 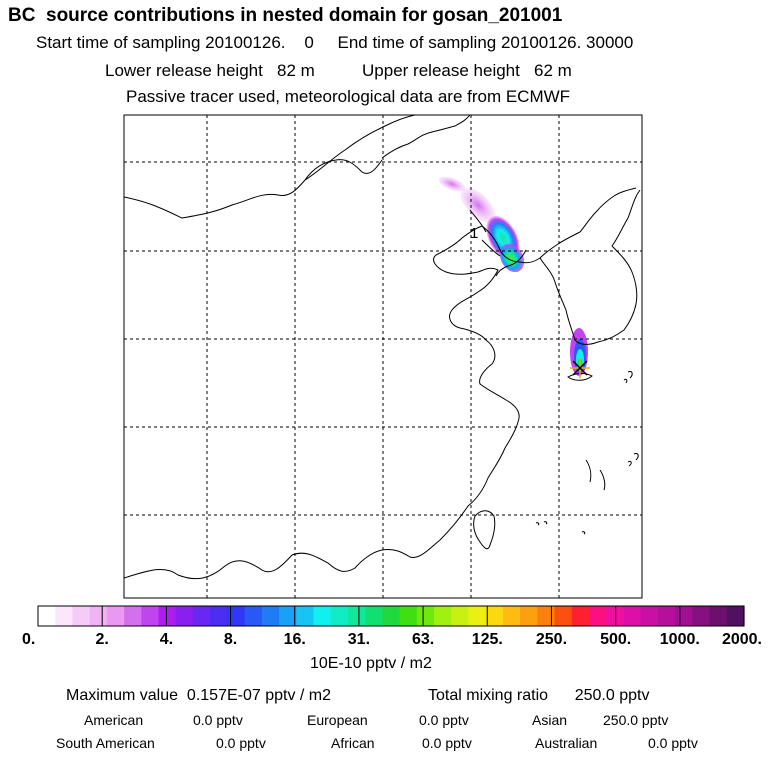 What do you see at coordinates (487, 639) in the screenshot?
I see `colorbar-tick-label: 125.` at bounding box center [487, 639].